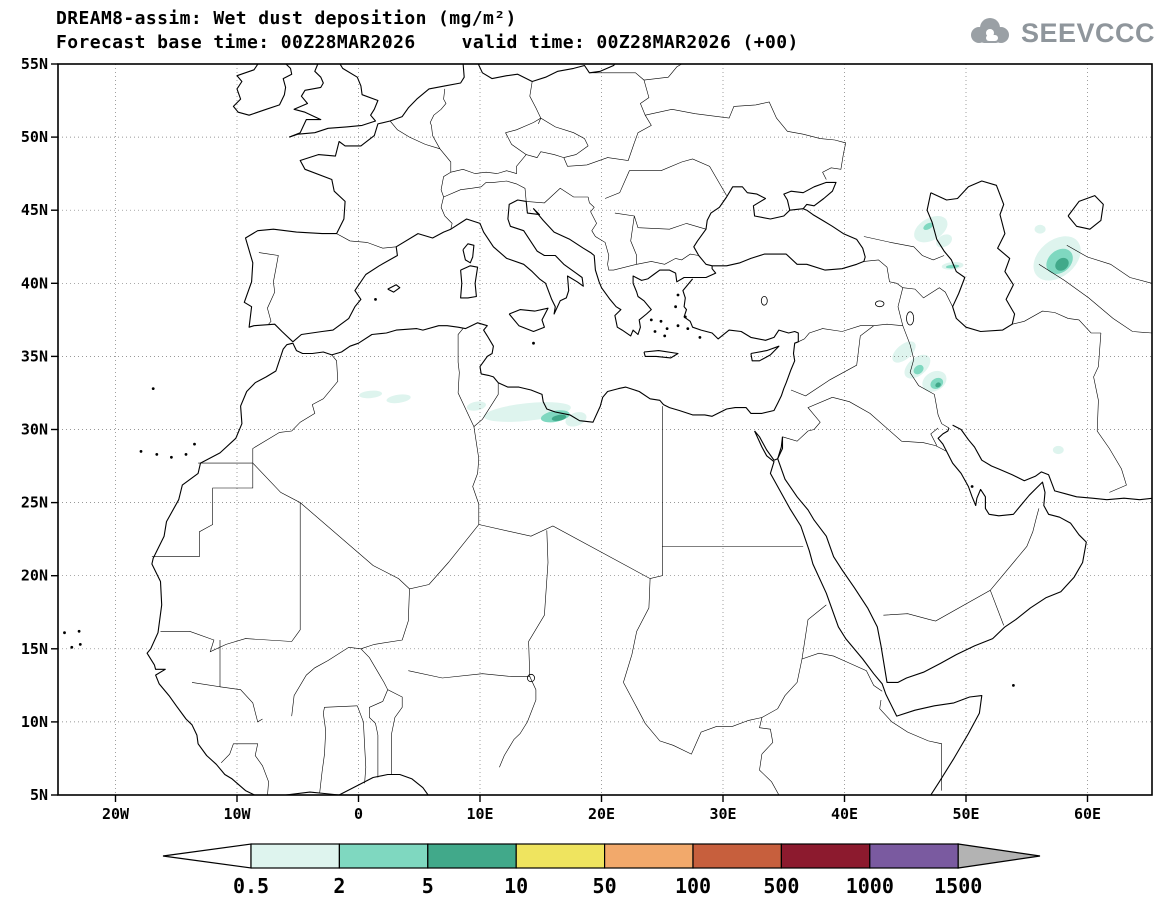 The width and height of the screenshot is (1165, 907). What do you see at coordinates (722, 814) in the screenshot?
I see `lon-tick-label: 30E` at bounding box center [722, 814].